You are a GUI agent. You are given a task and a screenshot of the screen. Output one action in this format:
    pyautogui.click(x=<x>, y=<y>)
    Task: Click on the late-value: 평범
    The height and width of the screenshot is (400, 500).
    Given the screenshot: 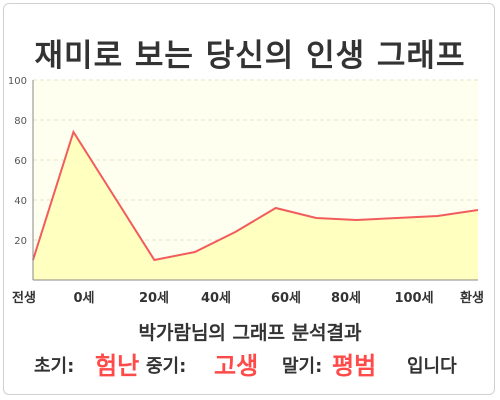 What is the action you would take?
    pyautogui.click(x=354, y=366)
    